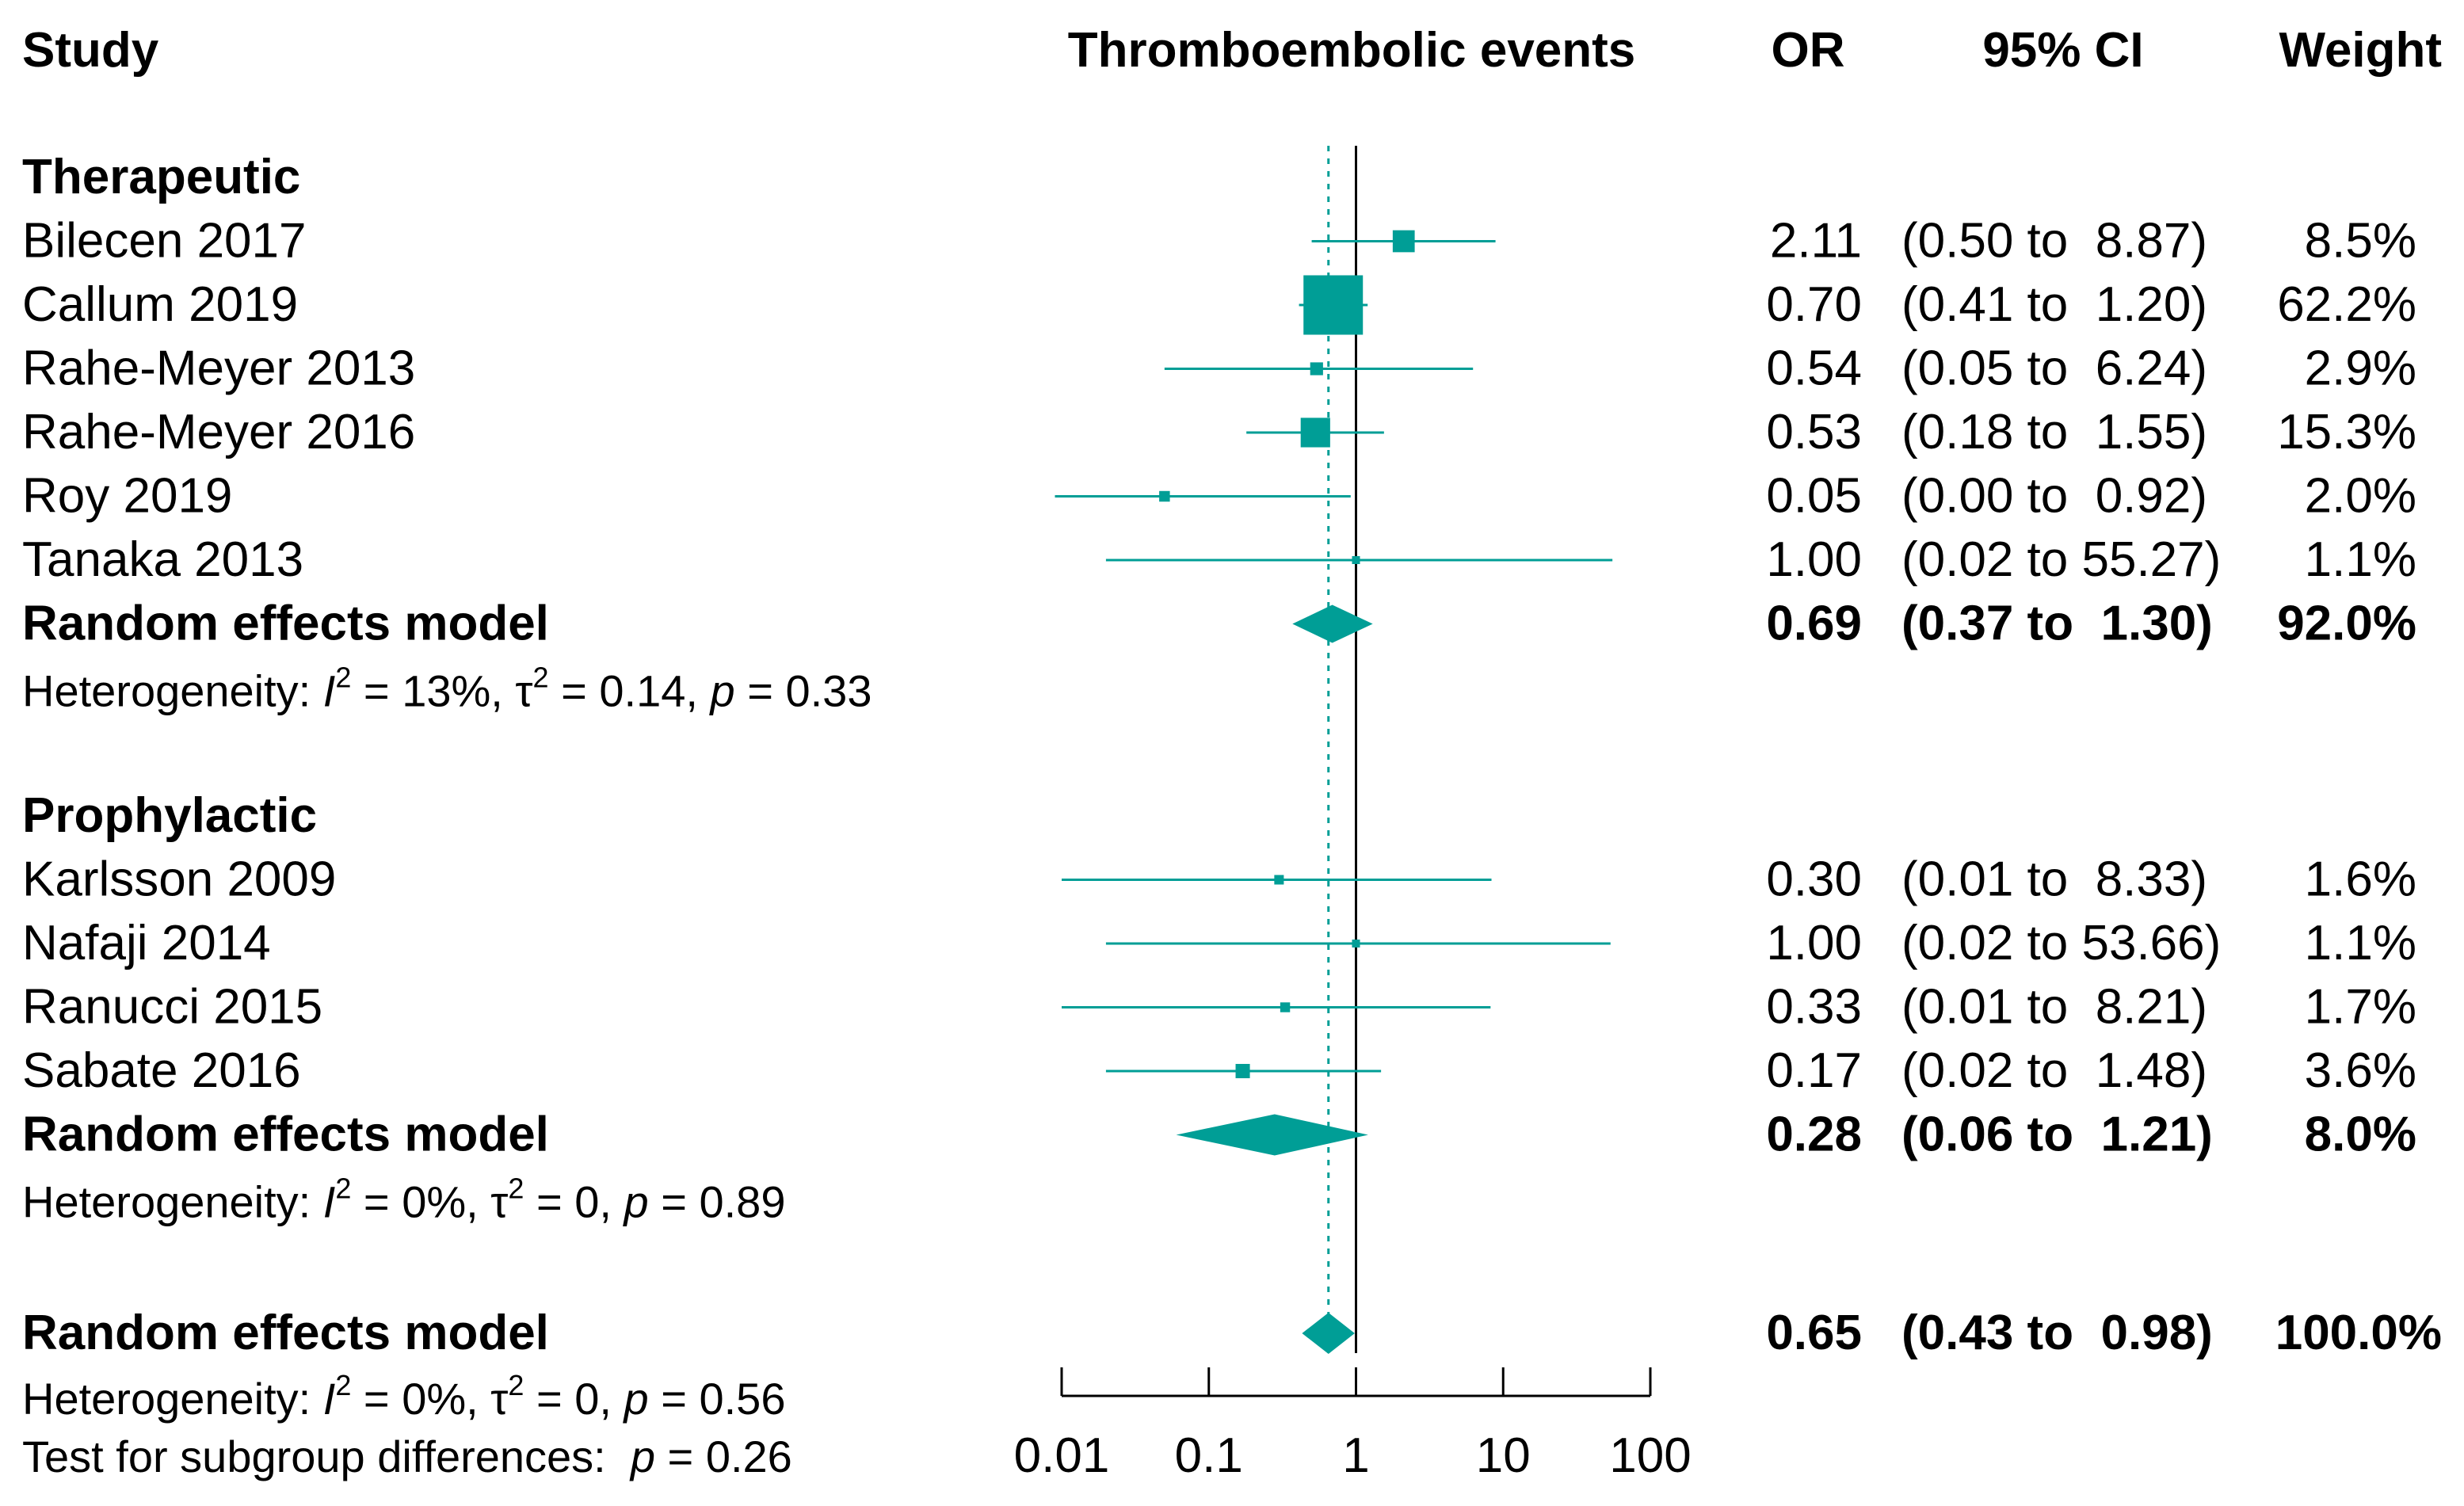  Describe the element at coordinates (1352, 50) in the screenshot. I see `header-plot: Thromboembolic events` at that location.